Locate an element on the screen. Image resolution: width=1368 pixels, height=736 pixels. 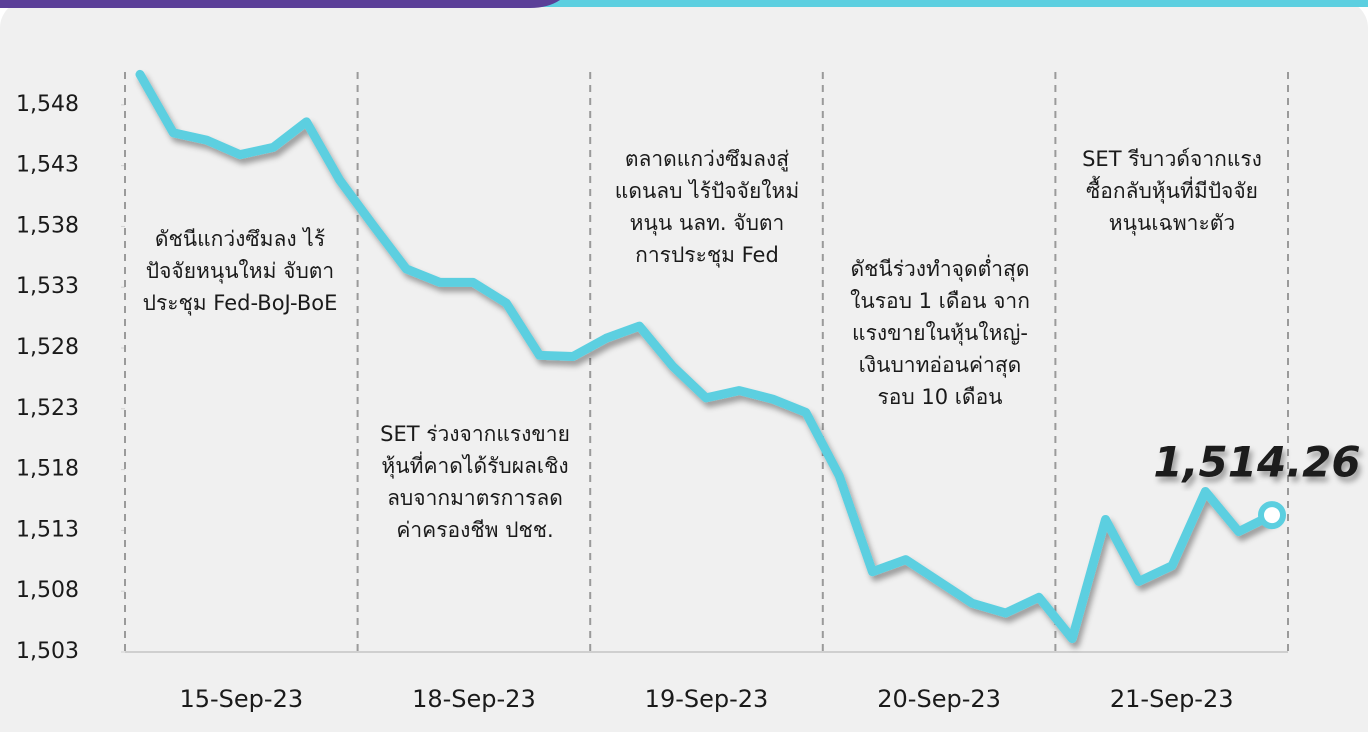
annotation: แดนลบ ไร้ปัจจัยใหม่ is located at coordinates (707, 191).